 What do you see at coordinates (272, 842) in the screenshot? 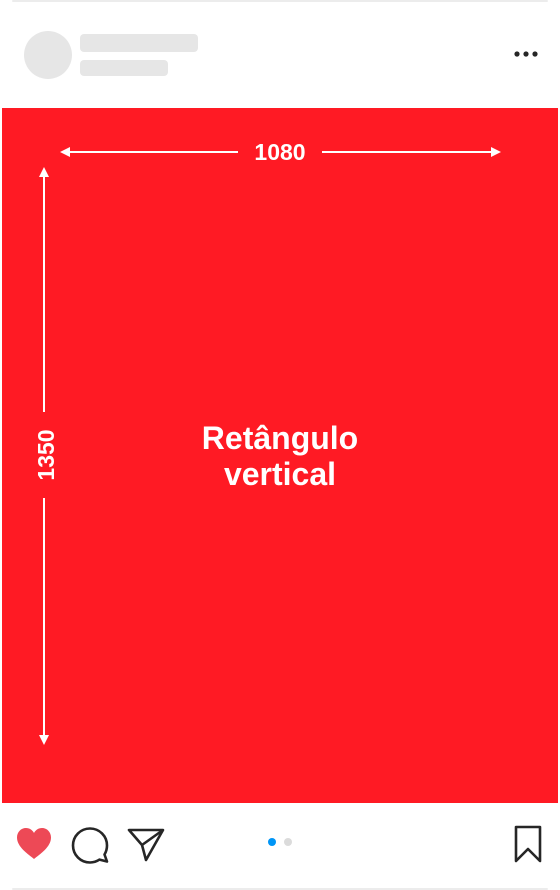
I see `carousel-dot-active` at bounding box center [272, 842].